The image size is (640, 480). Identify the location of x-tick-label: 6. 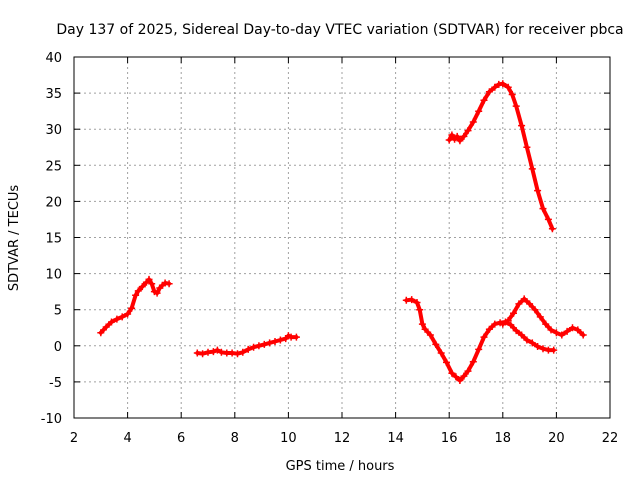
(181, 438).